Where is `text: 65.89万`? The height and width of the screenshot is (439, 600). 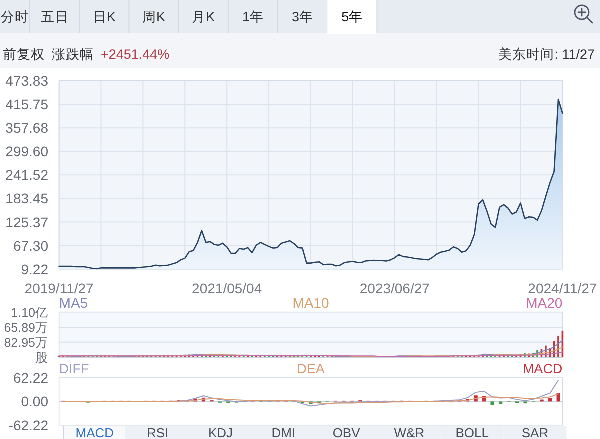
text: 65.89万 is located at coordinates (26, 327).